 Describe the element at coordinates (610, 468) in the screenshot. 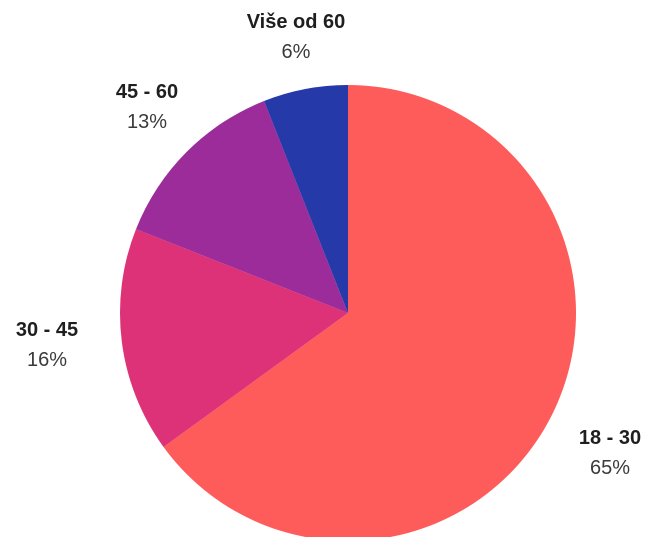

I see `slice-percent-label: 65%` at that location.